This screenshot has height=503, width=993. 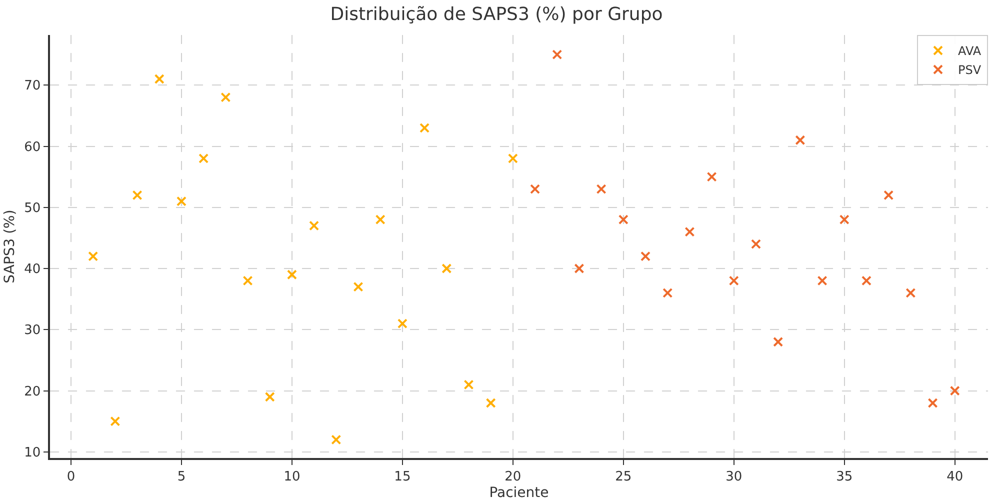 I want to click on x-tick-label: 35, so click(x=844, y=476).